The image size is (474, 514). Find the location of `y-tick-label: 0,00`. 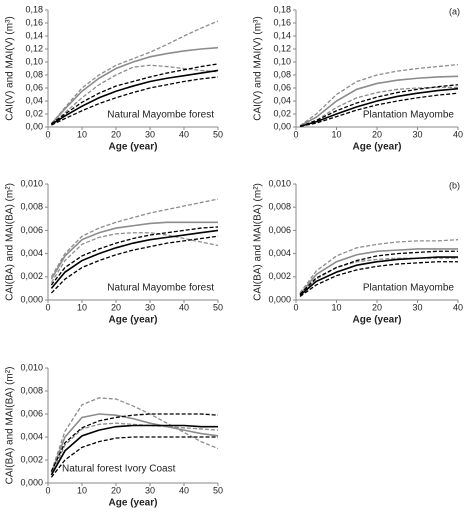

y-tick-label: 0,00 is located at coordinates (34, 126).